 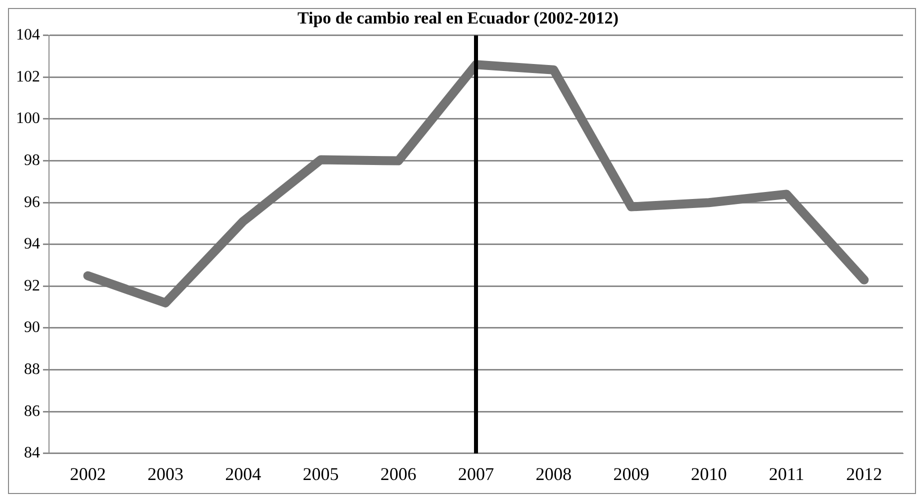 What do you see at coordinates (398, 474) in the screenshot?
I see `x-tick-label: 2006` at bounding box center [398, 474].